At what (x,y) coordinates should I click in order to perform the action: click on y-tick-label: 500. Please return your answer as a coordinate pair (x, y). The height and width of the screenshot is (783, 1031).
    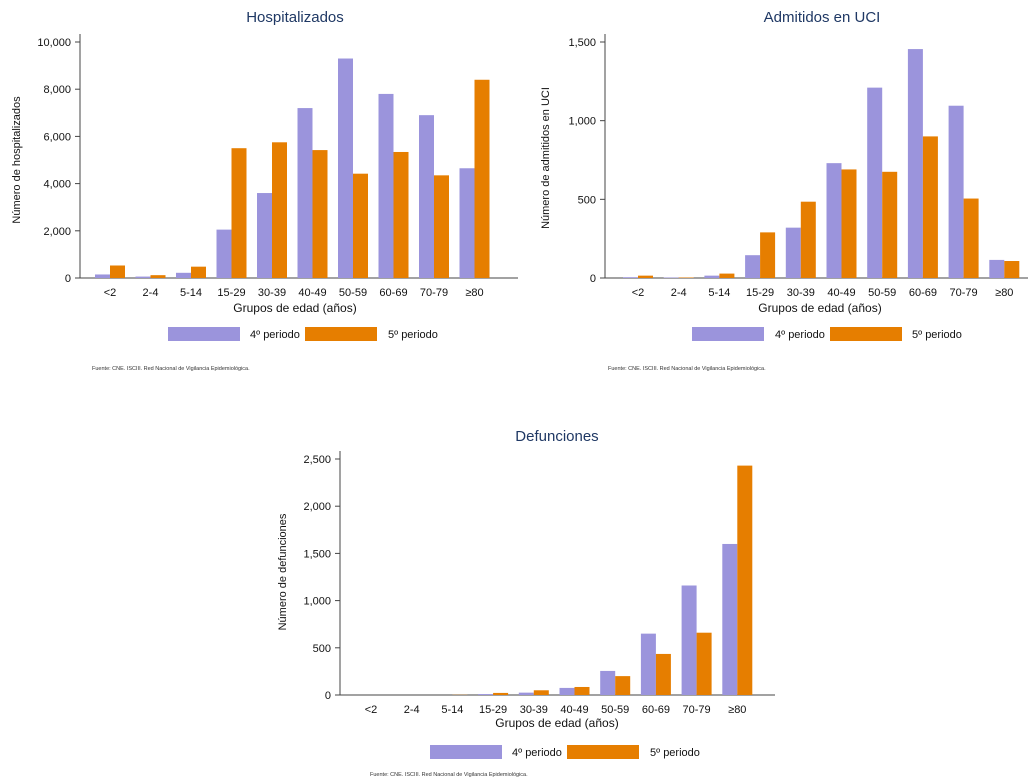
    Looking at the image, I should click on (587, 200).